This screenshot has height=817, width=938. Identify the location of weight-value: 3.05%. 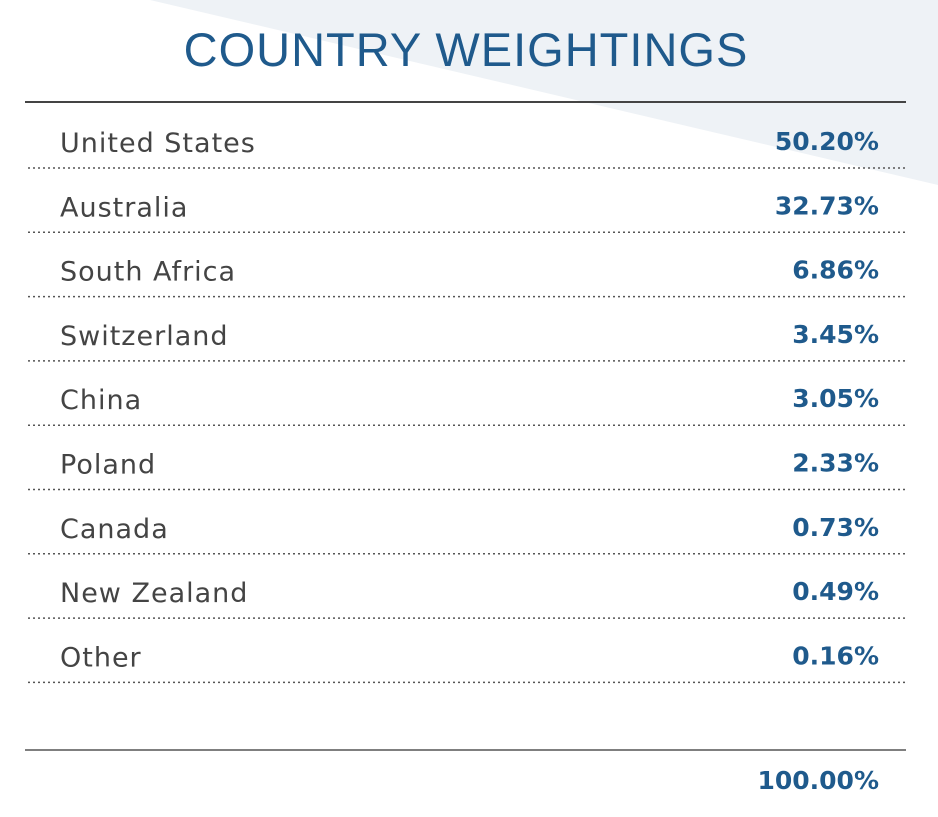
(835, 398).